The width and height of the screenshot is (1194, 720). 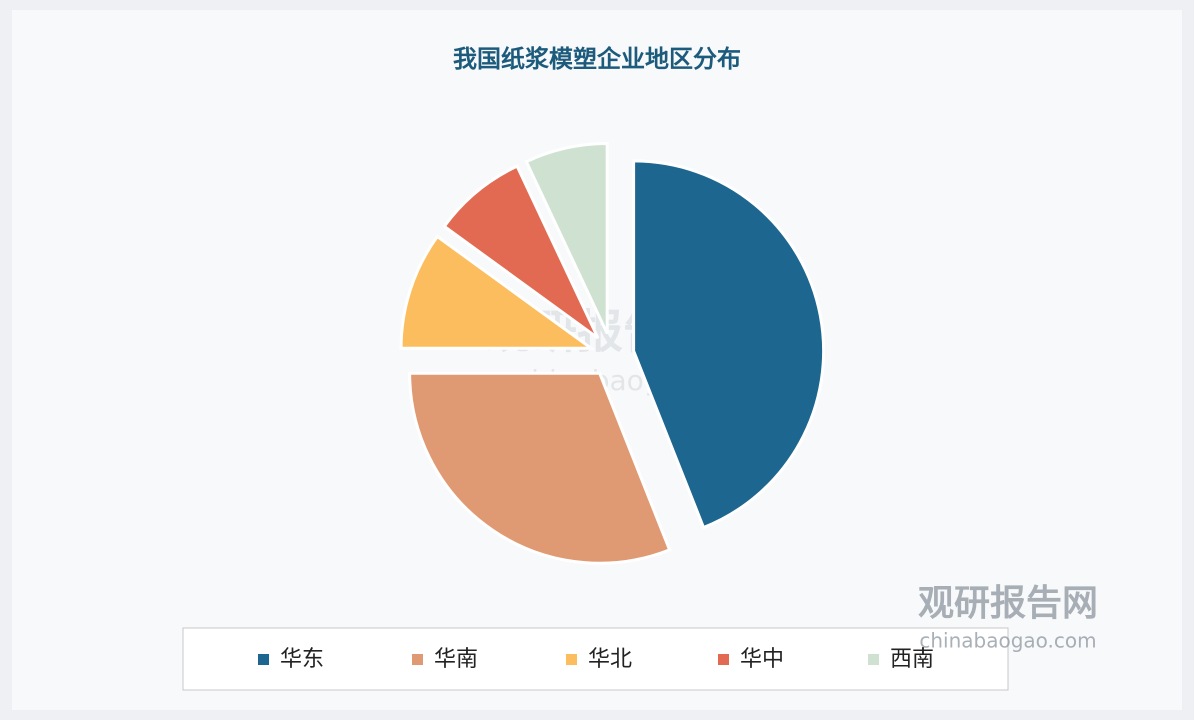 What do you see at coordinates (1008, 603) in the screenshot?
I see `watermark: 观研报告网` at bounding box center [1008, 603].